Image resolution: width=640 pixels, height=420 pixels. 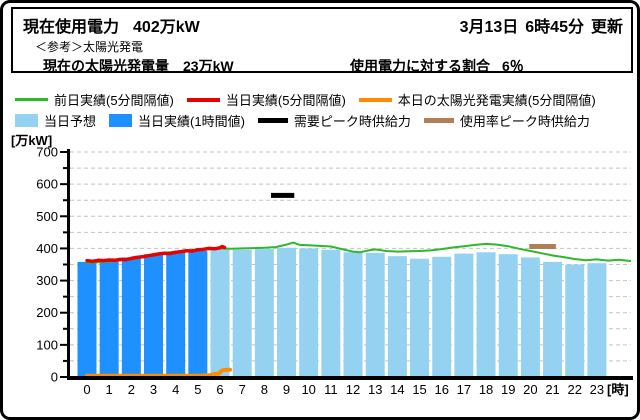 What do you see at coordinates (47, 248) in the screenshot?
I see `svg-text: 400` at bounding box center [47, 248].